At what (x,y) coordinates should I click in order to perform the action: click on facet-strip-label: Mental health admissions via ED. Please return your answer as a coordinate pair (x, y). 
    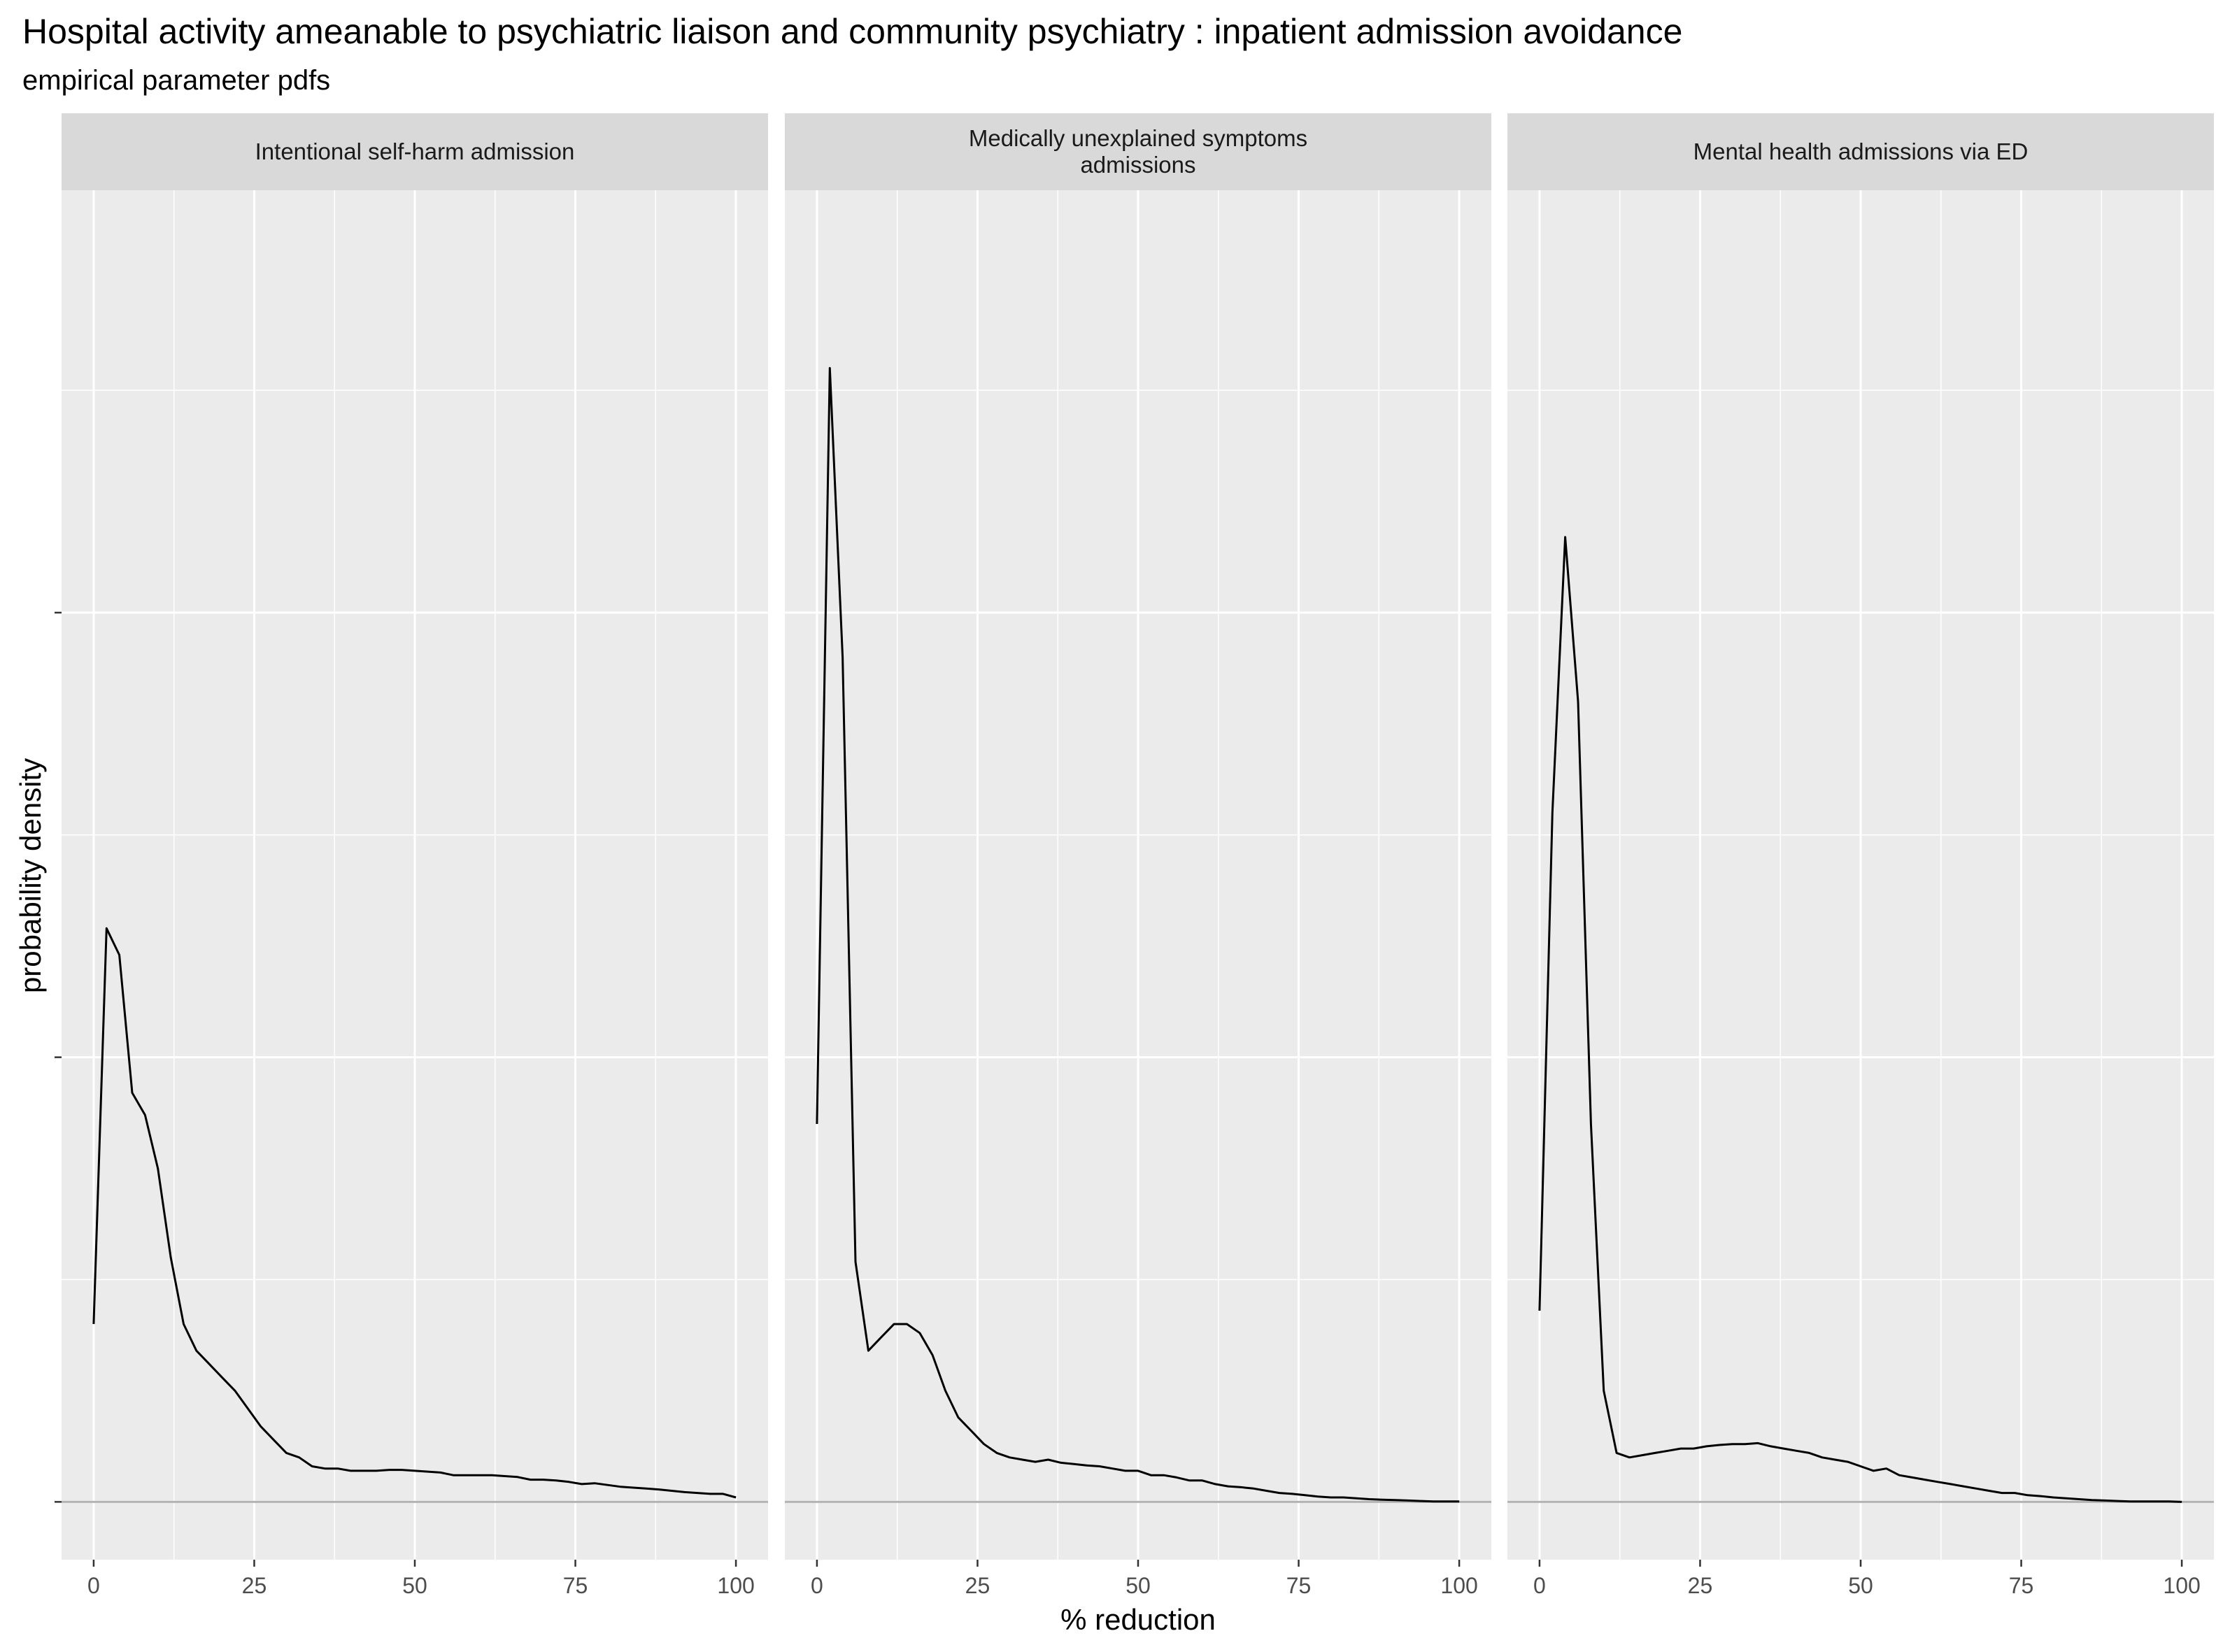
    Looking at the image, I should click on (1861, 151).